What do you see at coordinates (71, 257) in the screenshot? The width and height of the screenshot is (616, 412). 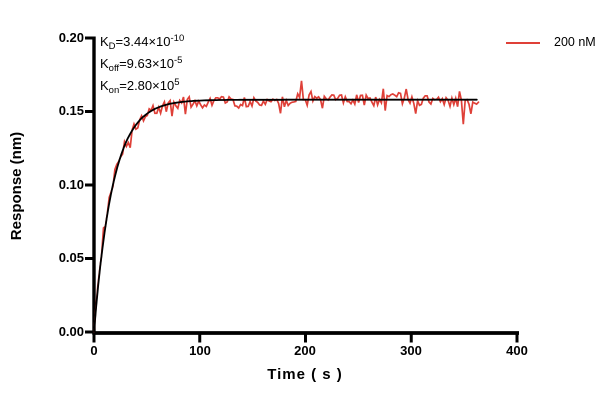 I see `y-tick-label: 0.05` at bounding box center [71, 257].